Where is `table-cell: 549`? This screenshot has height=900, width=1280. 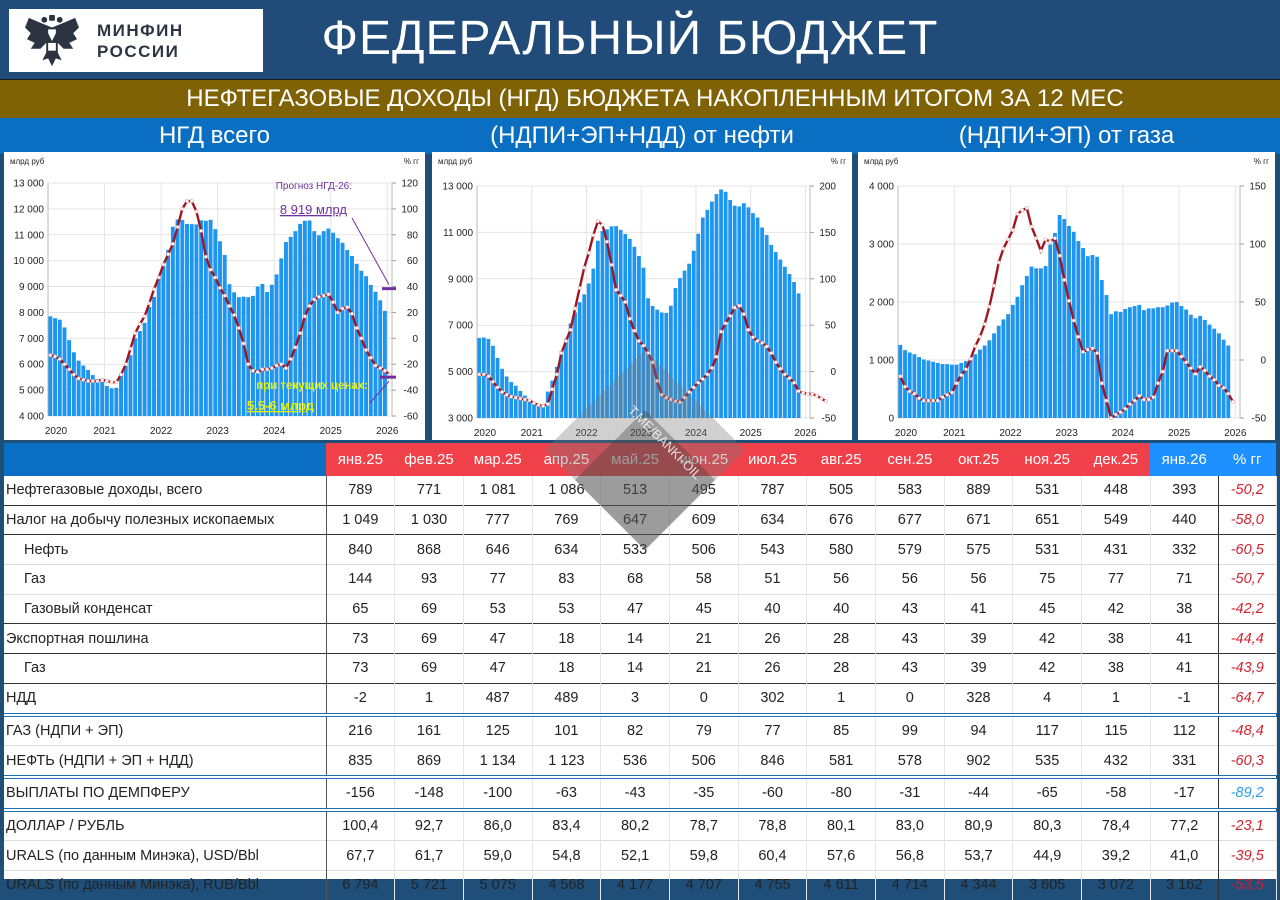
table-cell: 549 is located at coordinates (1116, 519).